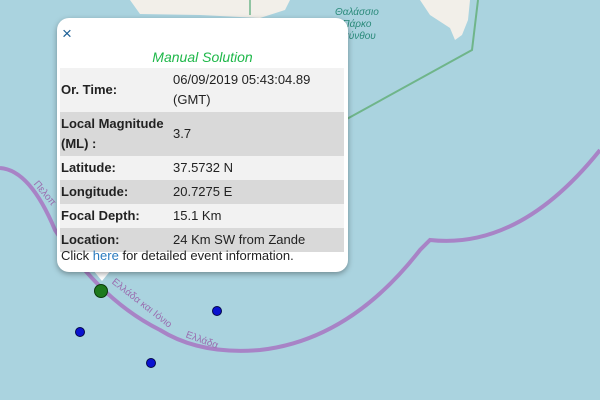 The height and width of the screenshot is (400, 600). What do you see at coordinates (89, 89) in the screenshot?
I see `row-label: Or. Time:` at bounding box center [89, 89].